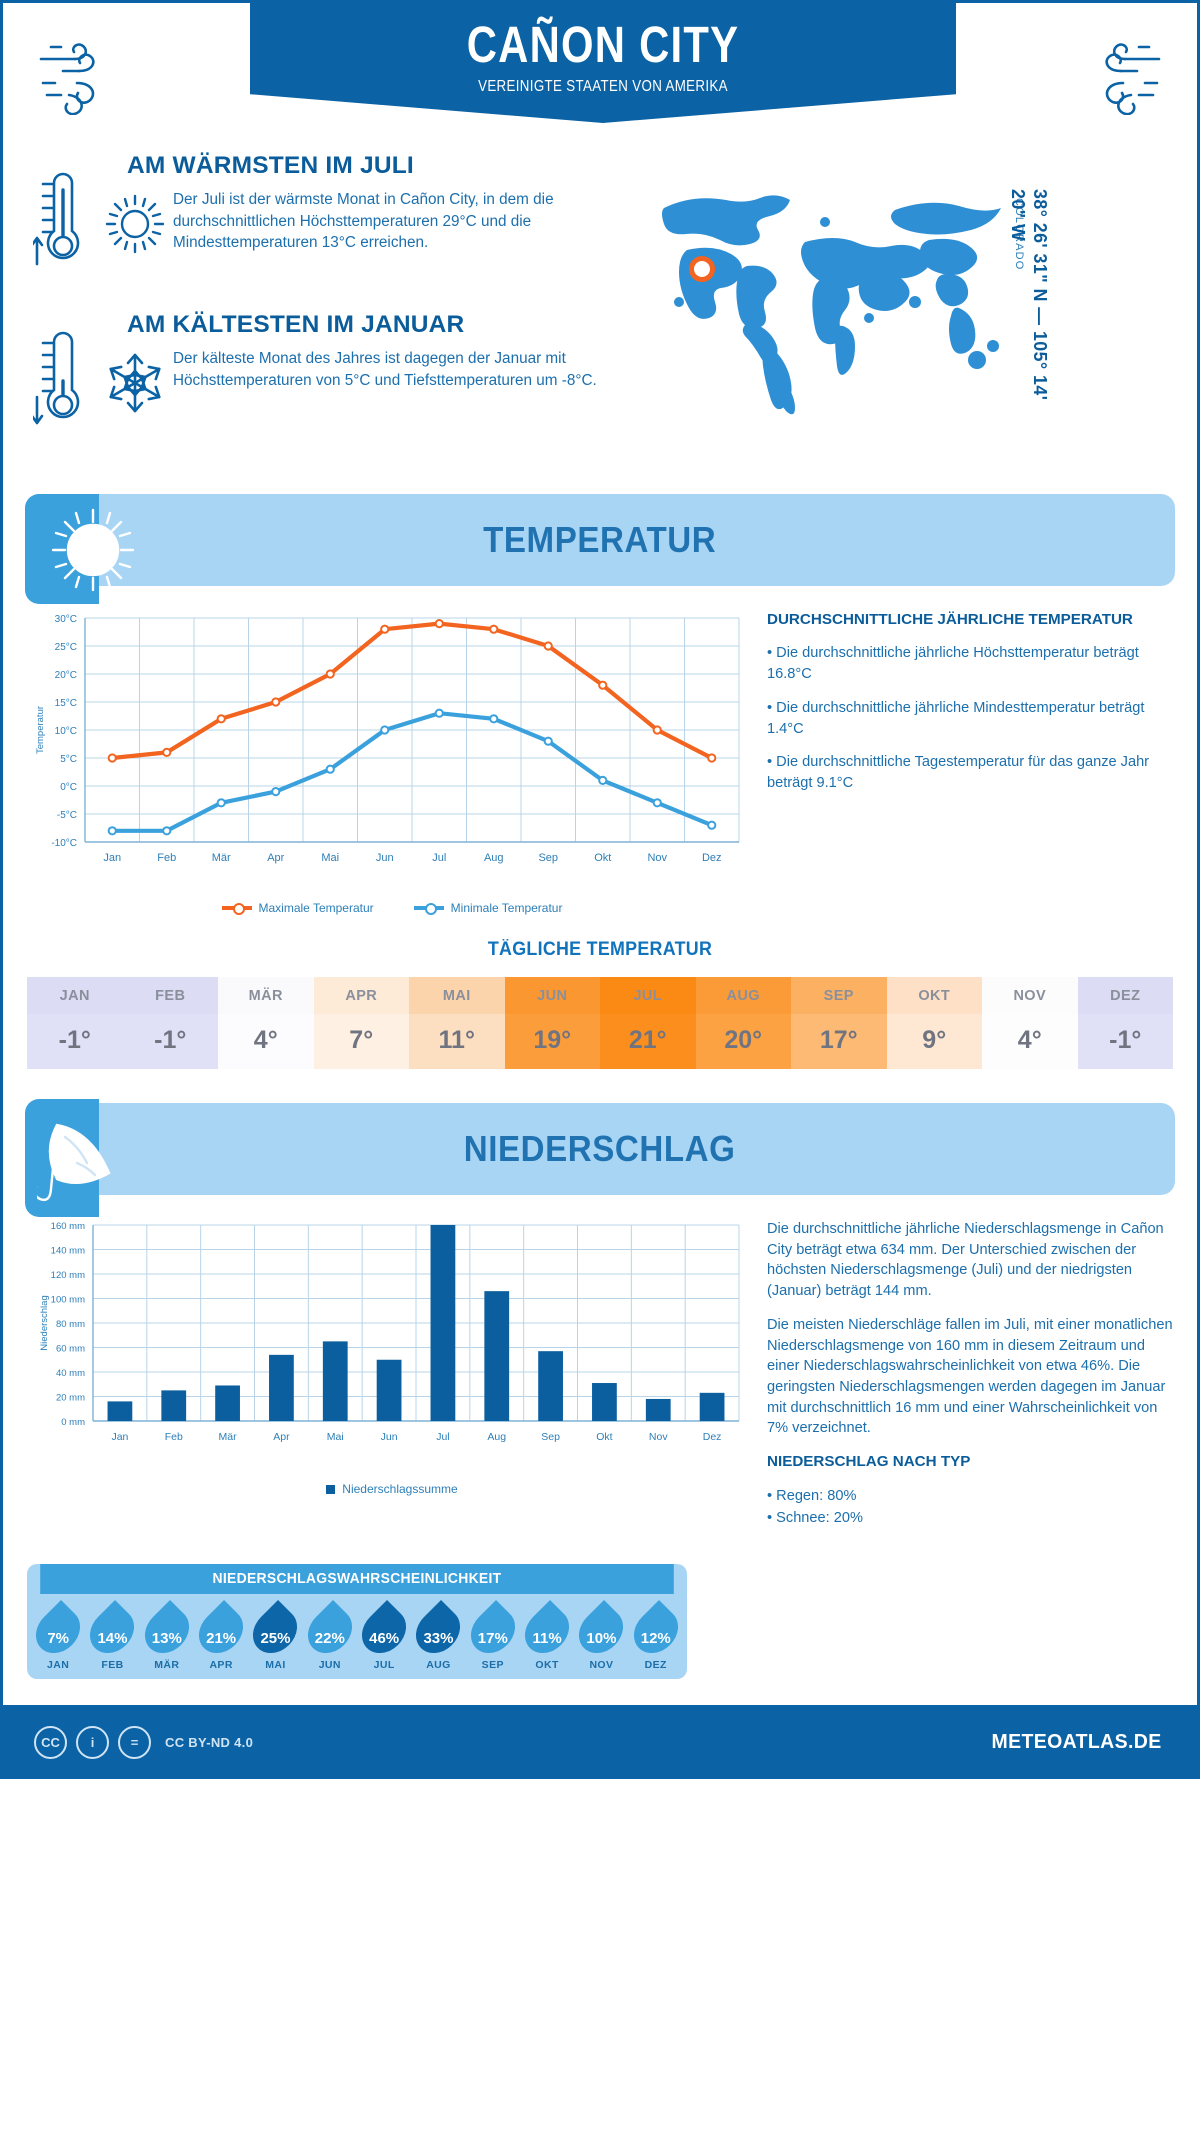 Image resolution: width=1200 pixels, height=2140 pixels. What do you see at coordinates (329, 1665) in the screenshot?
I see `probability-month-label: JUN` at bounding box center [329, 1665].